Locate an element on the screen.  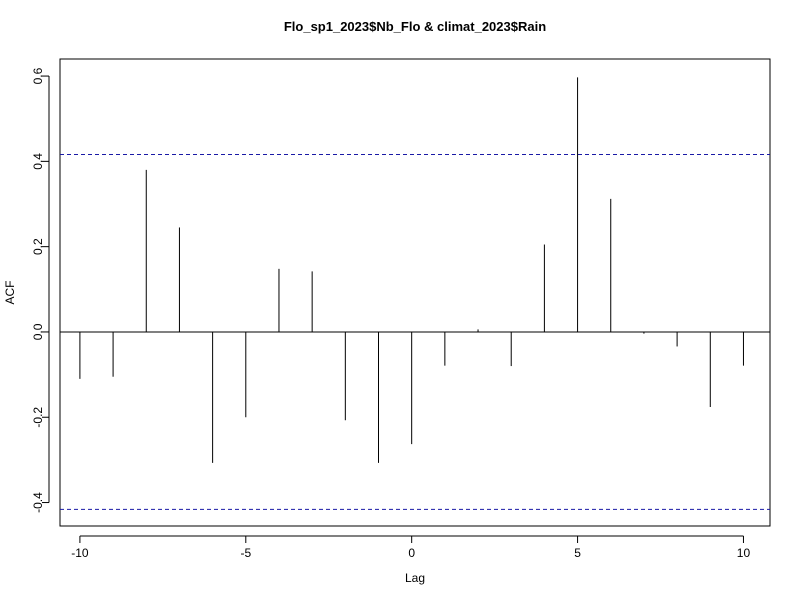
x-tick-label: 5 is located at coordinates (577, 553).